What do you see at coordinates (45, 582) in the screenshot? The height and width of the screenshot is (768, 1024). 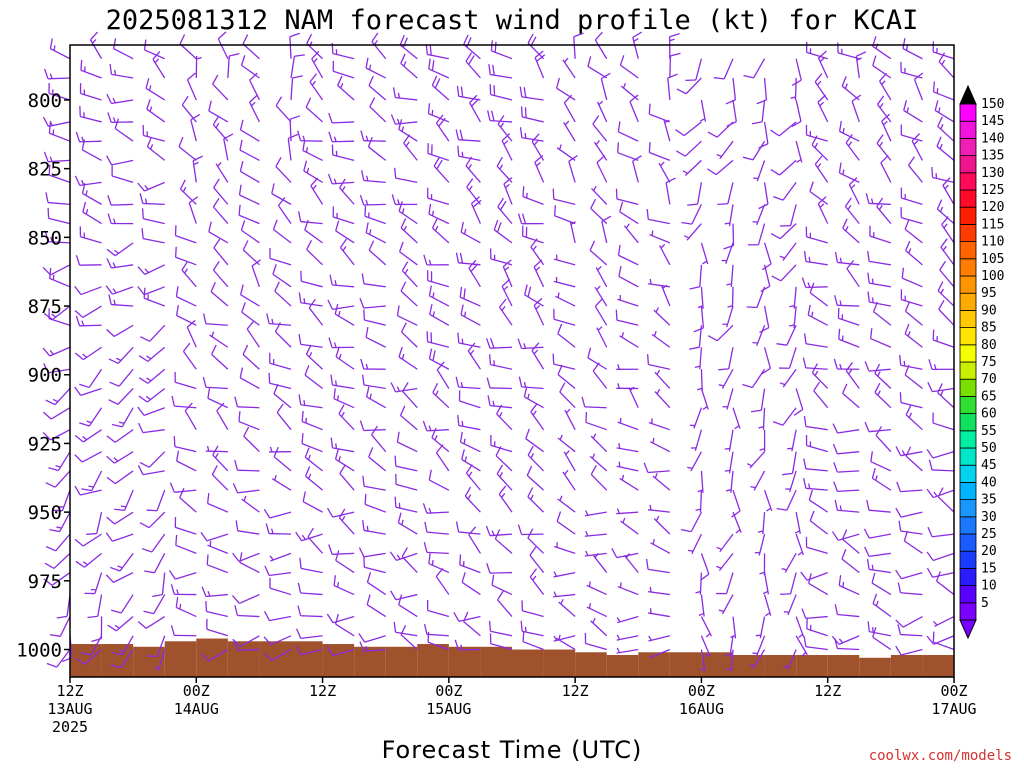 I see `y-tick-label: 975` at bounding box center [45, 582].